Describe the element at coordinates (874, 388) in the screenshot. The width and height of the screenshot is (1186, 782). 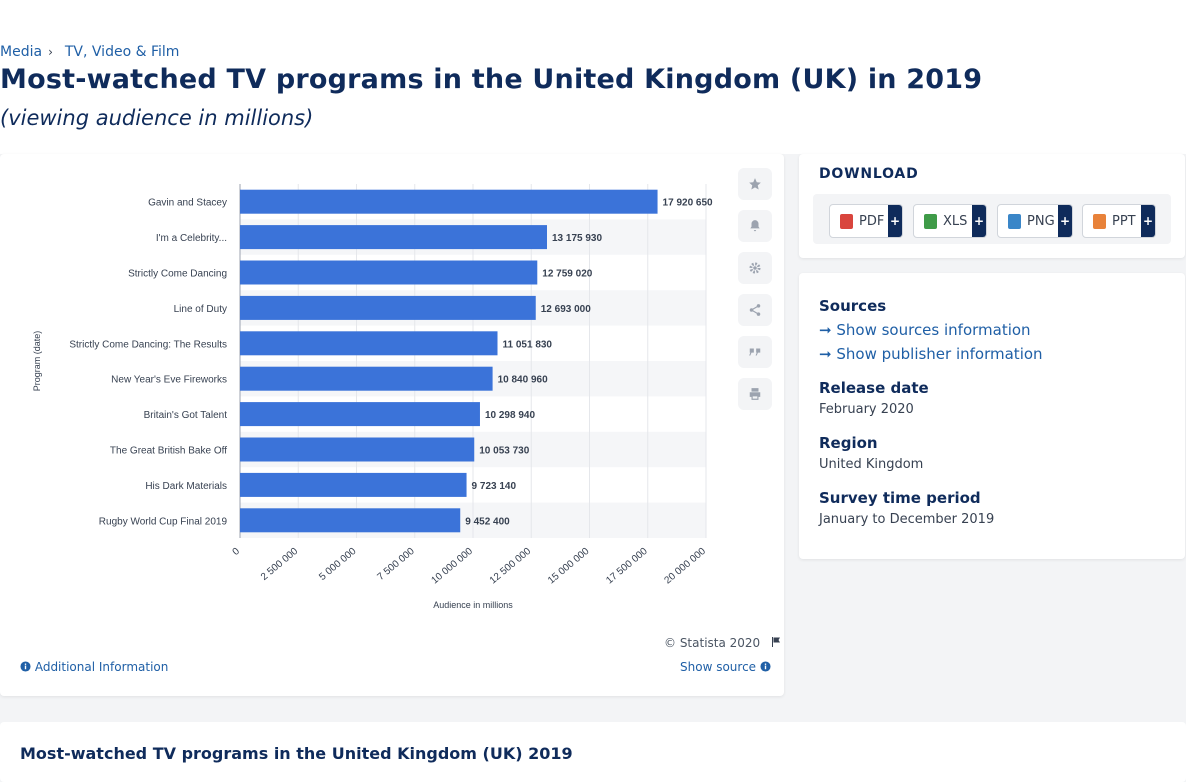
I see `release-date-heading: Release date` at that location.